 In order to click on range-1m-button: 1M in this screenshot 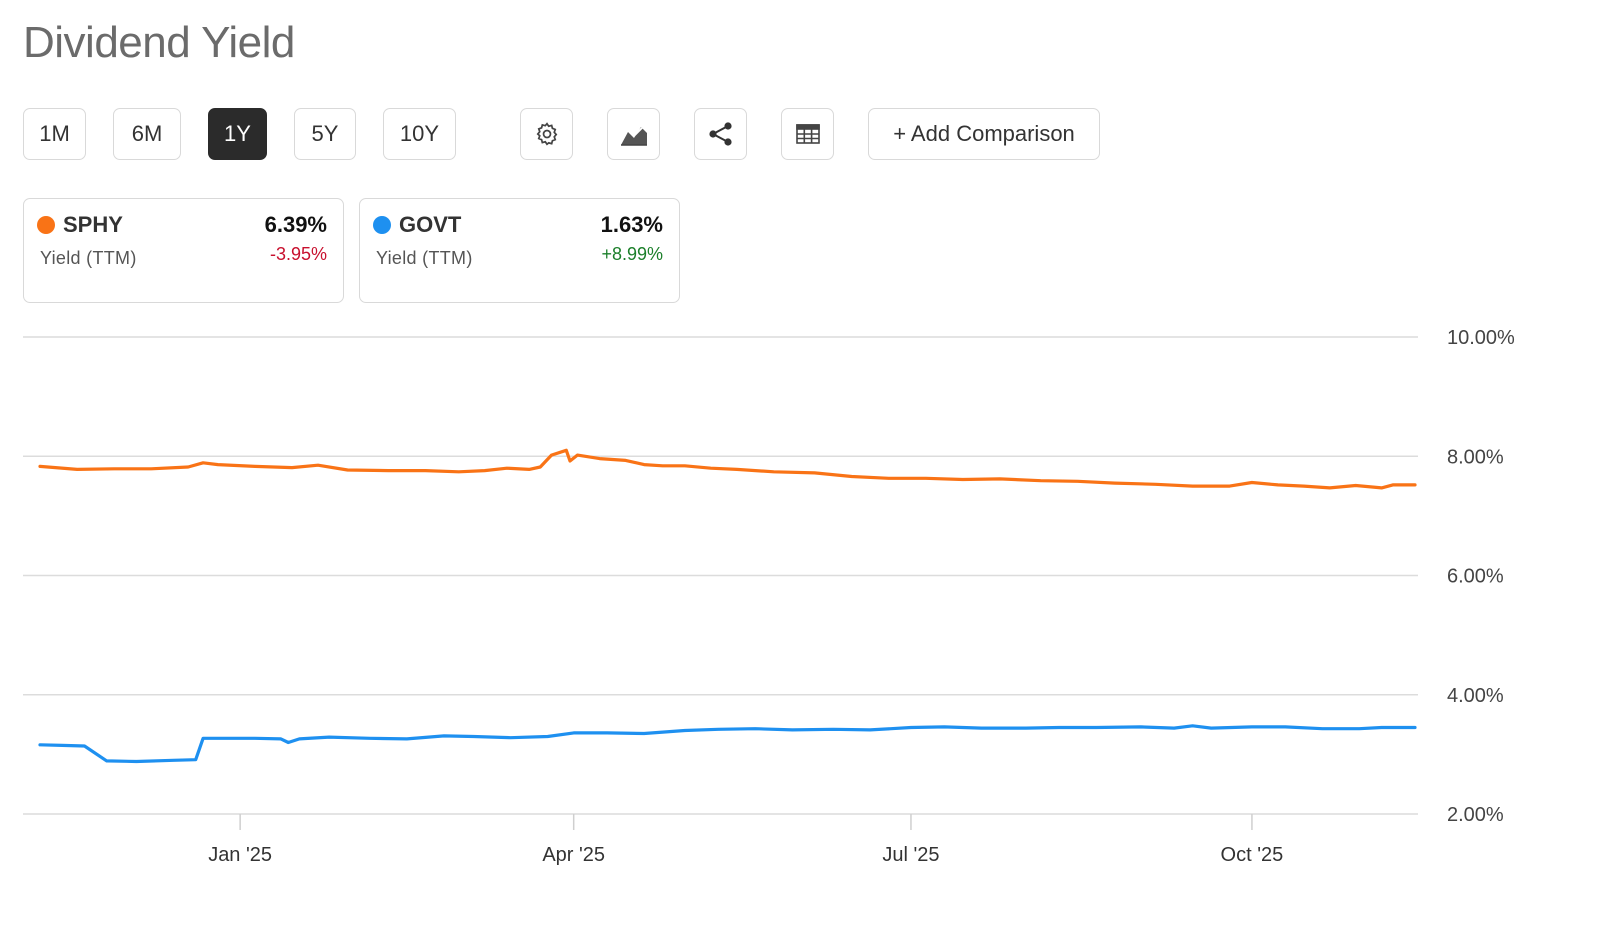, I will do `click(54, 134)`.